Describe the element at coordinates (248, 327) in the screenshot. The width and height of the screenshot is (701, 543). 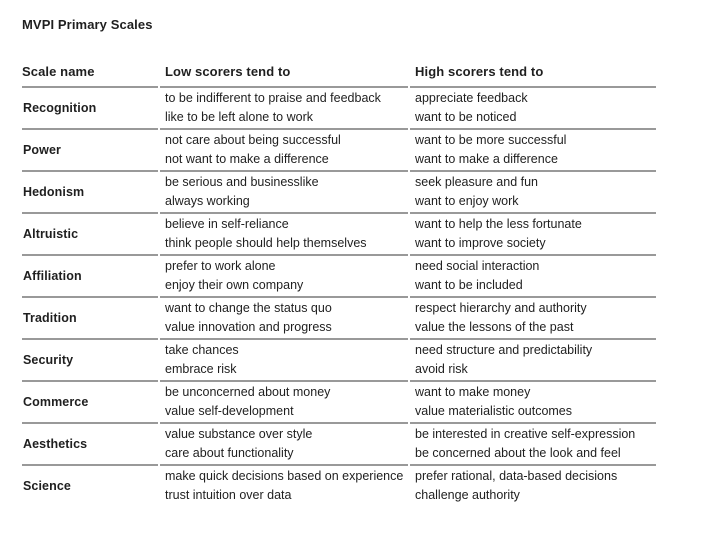
I see `low-scorer-line-2: value innovation and progress` at that location.